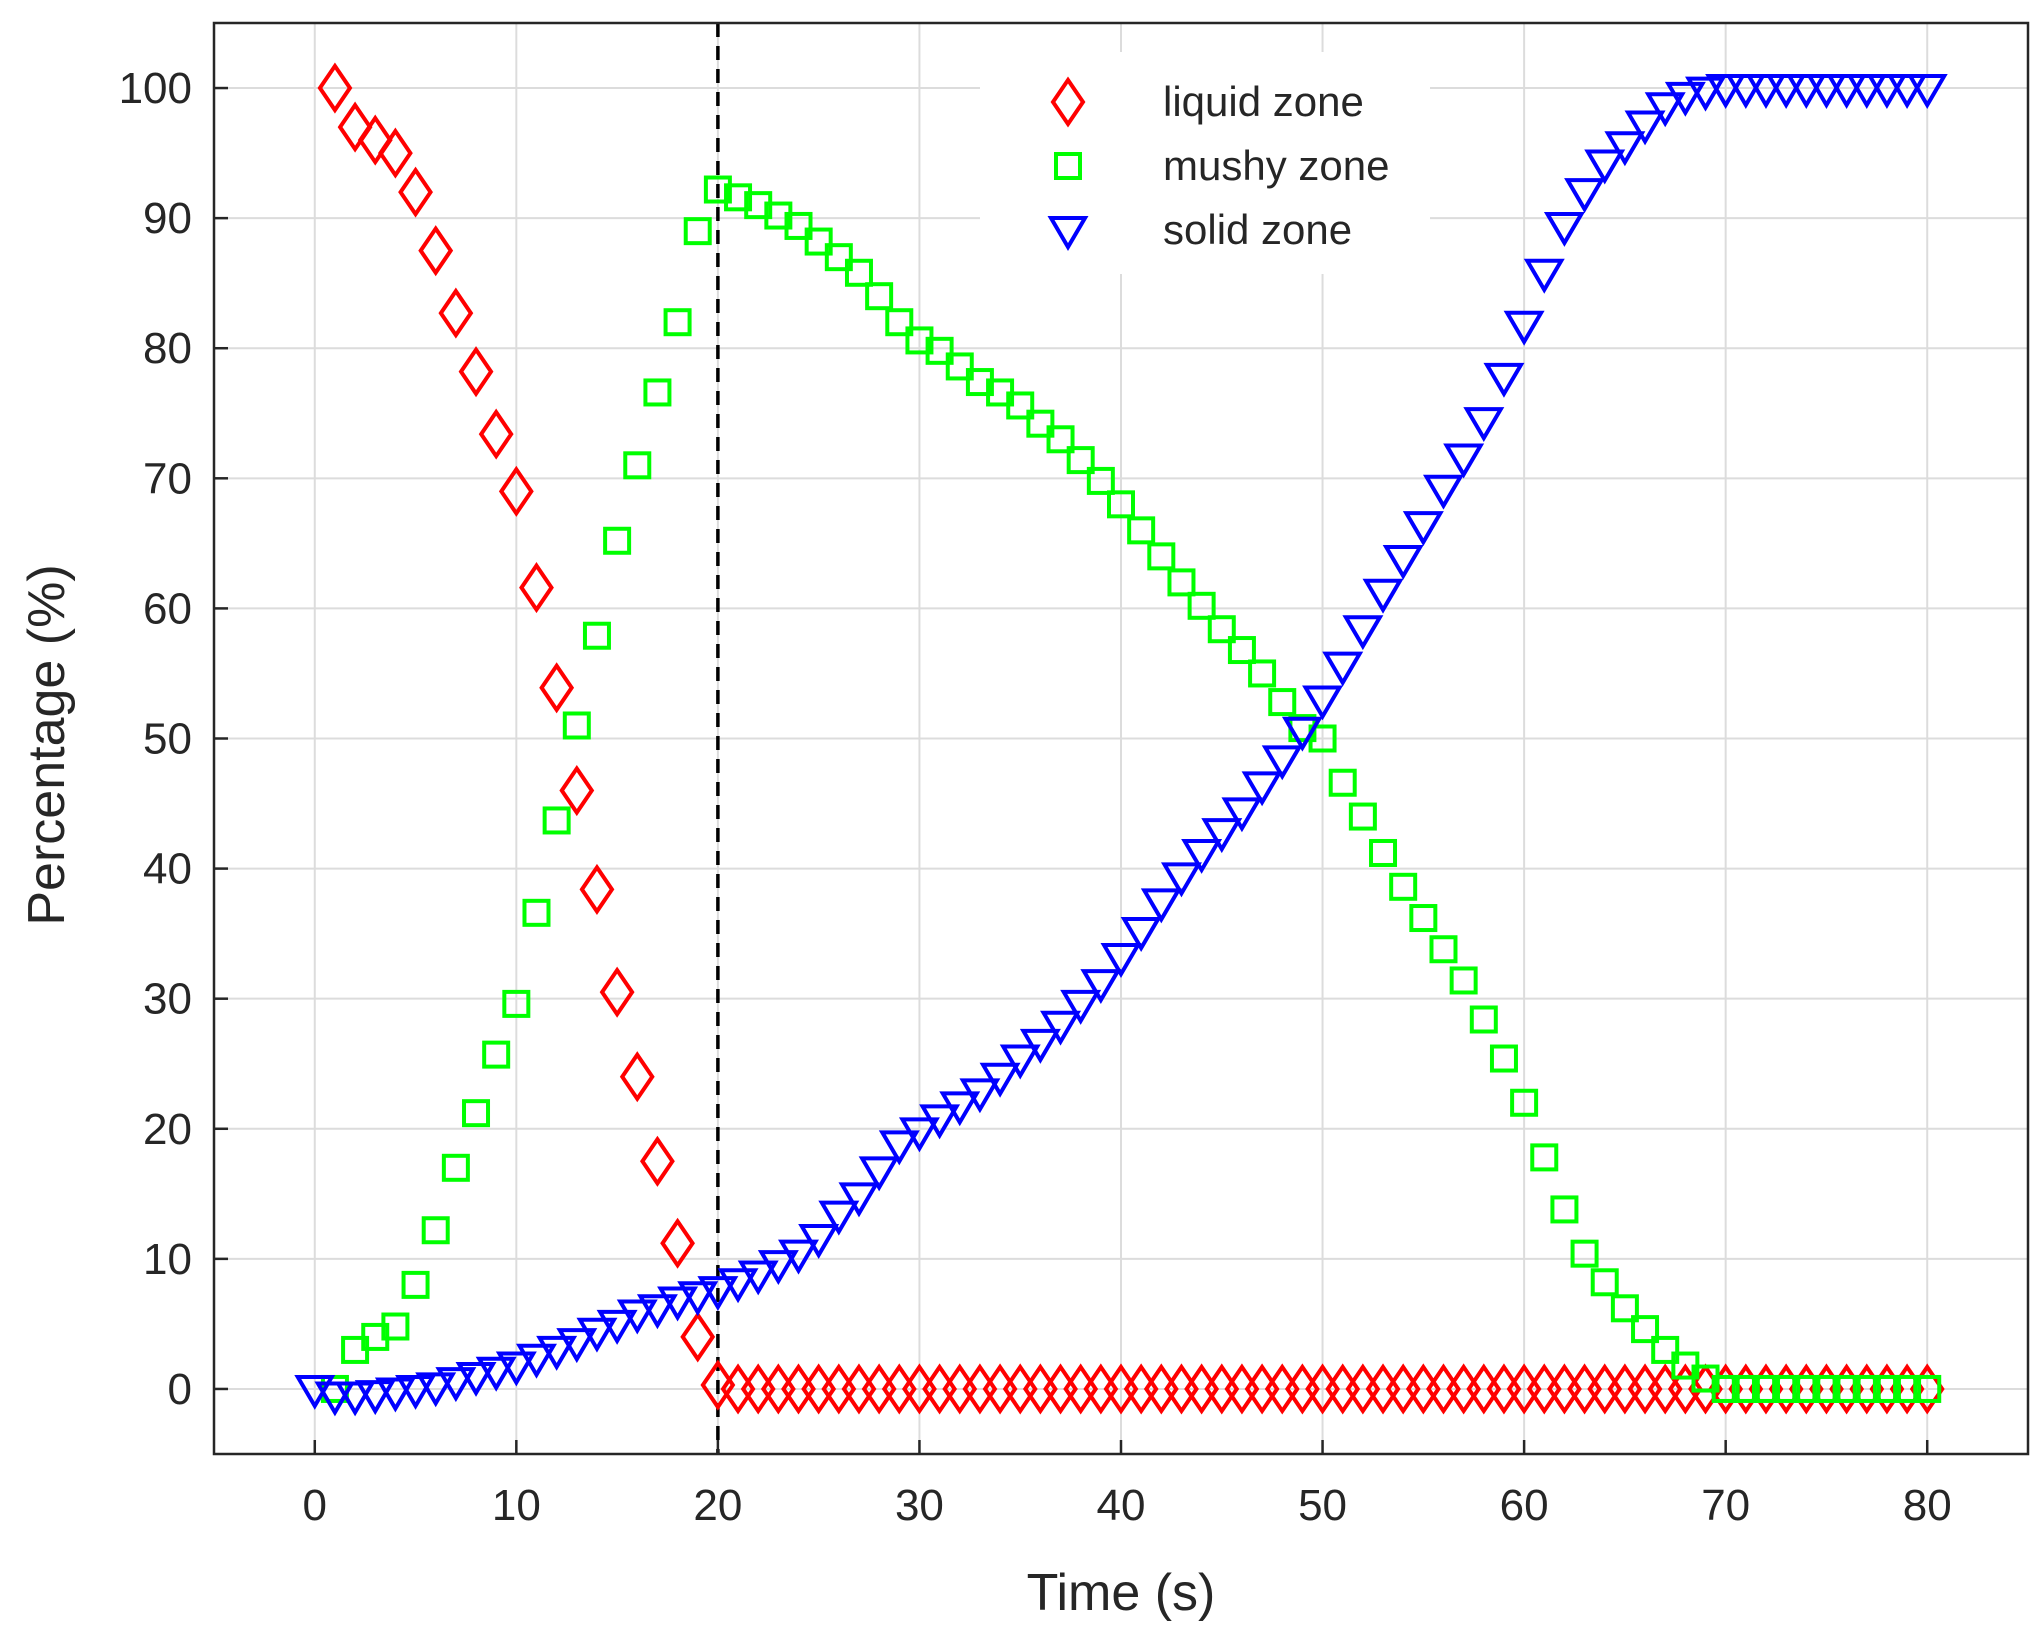  I want to click on y-tick-label: 20, so click(167, 1129).